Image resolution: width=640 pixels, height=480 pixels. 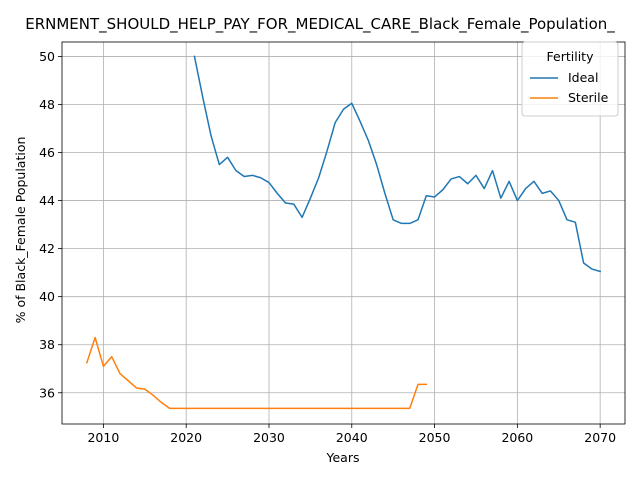 What do you see at coordinates (47, 200) in the screenshot?
I see `y-tick-label: 44` at bounding box center [47, 200].